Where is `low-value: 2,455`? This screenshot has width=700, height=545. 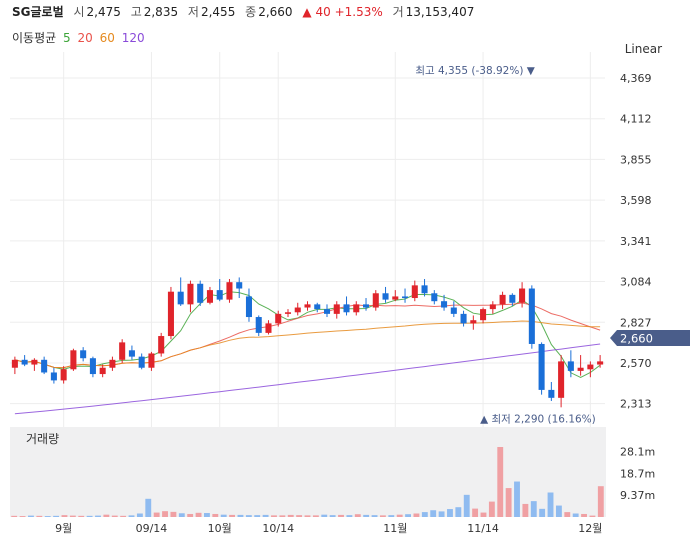 low-value: 2,455 is located at coordinates (218, 12).